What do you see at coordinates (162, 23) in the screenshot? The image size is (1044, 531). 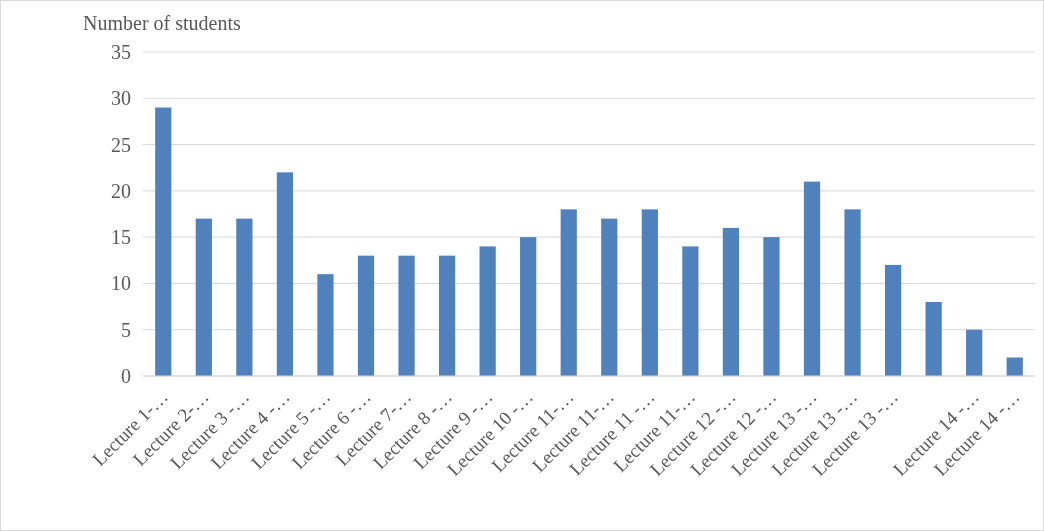 I see `y-axis-title: Number of students` at bounding box center [162, 23].